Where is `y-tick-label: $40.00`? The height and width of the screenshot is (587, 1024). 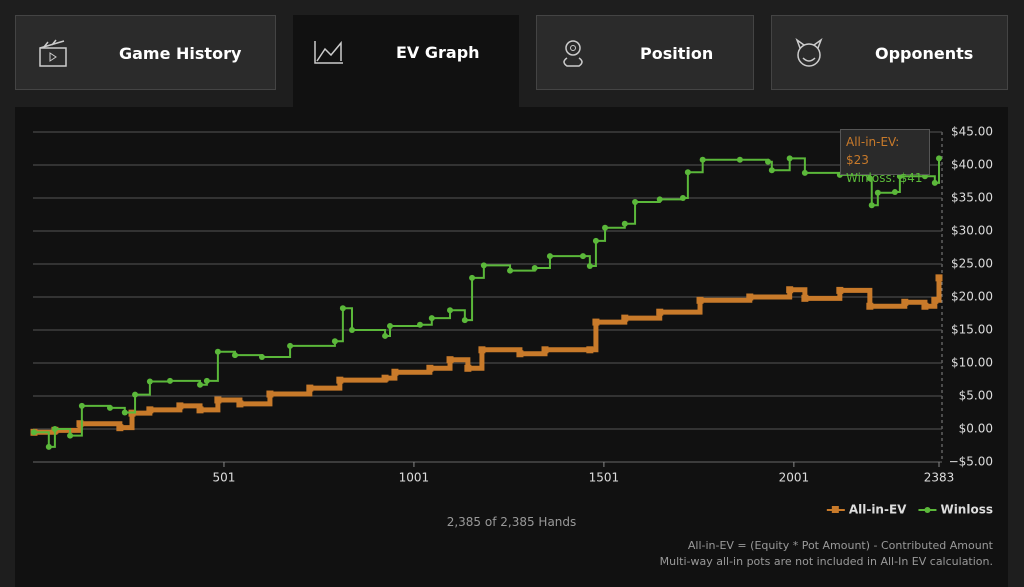
y-tick-label: $40.00 is located at coordinates (972, 165).